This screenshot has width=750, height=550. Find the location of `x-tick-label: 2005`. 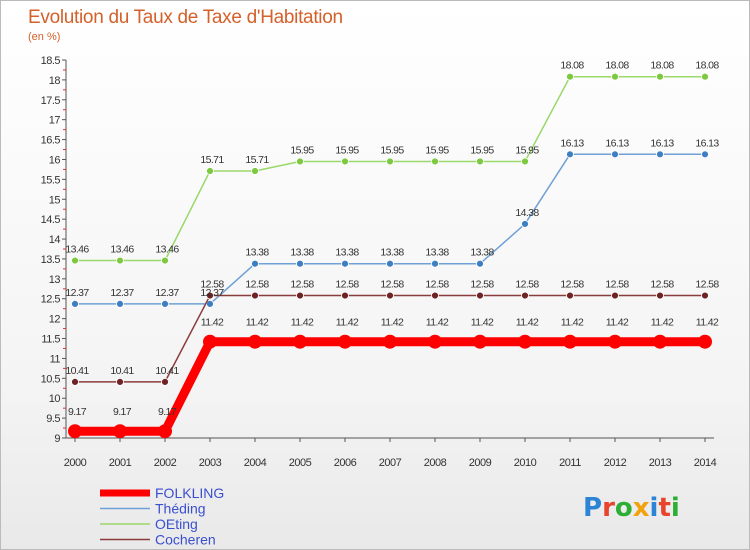

x-tick-label: 2005 is located at coordinates (300, 463).